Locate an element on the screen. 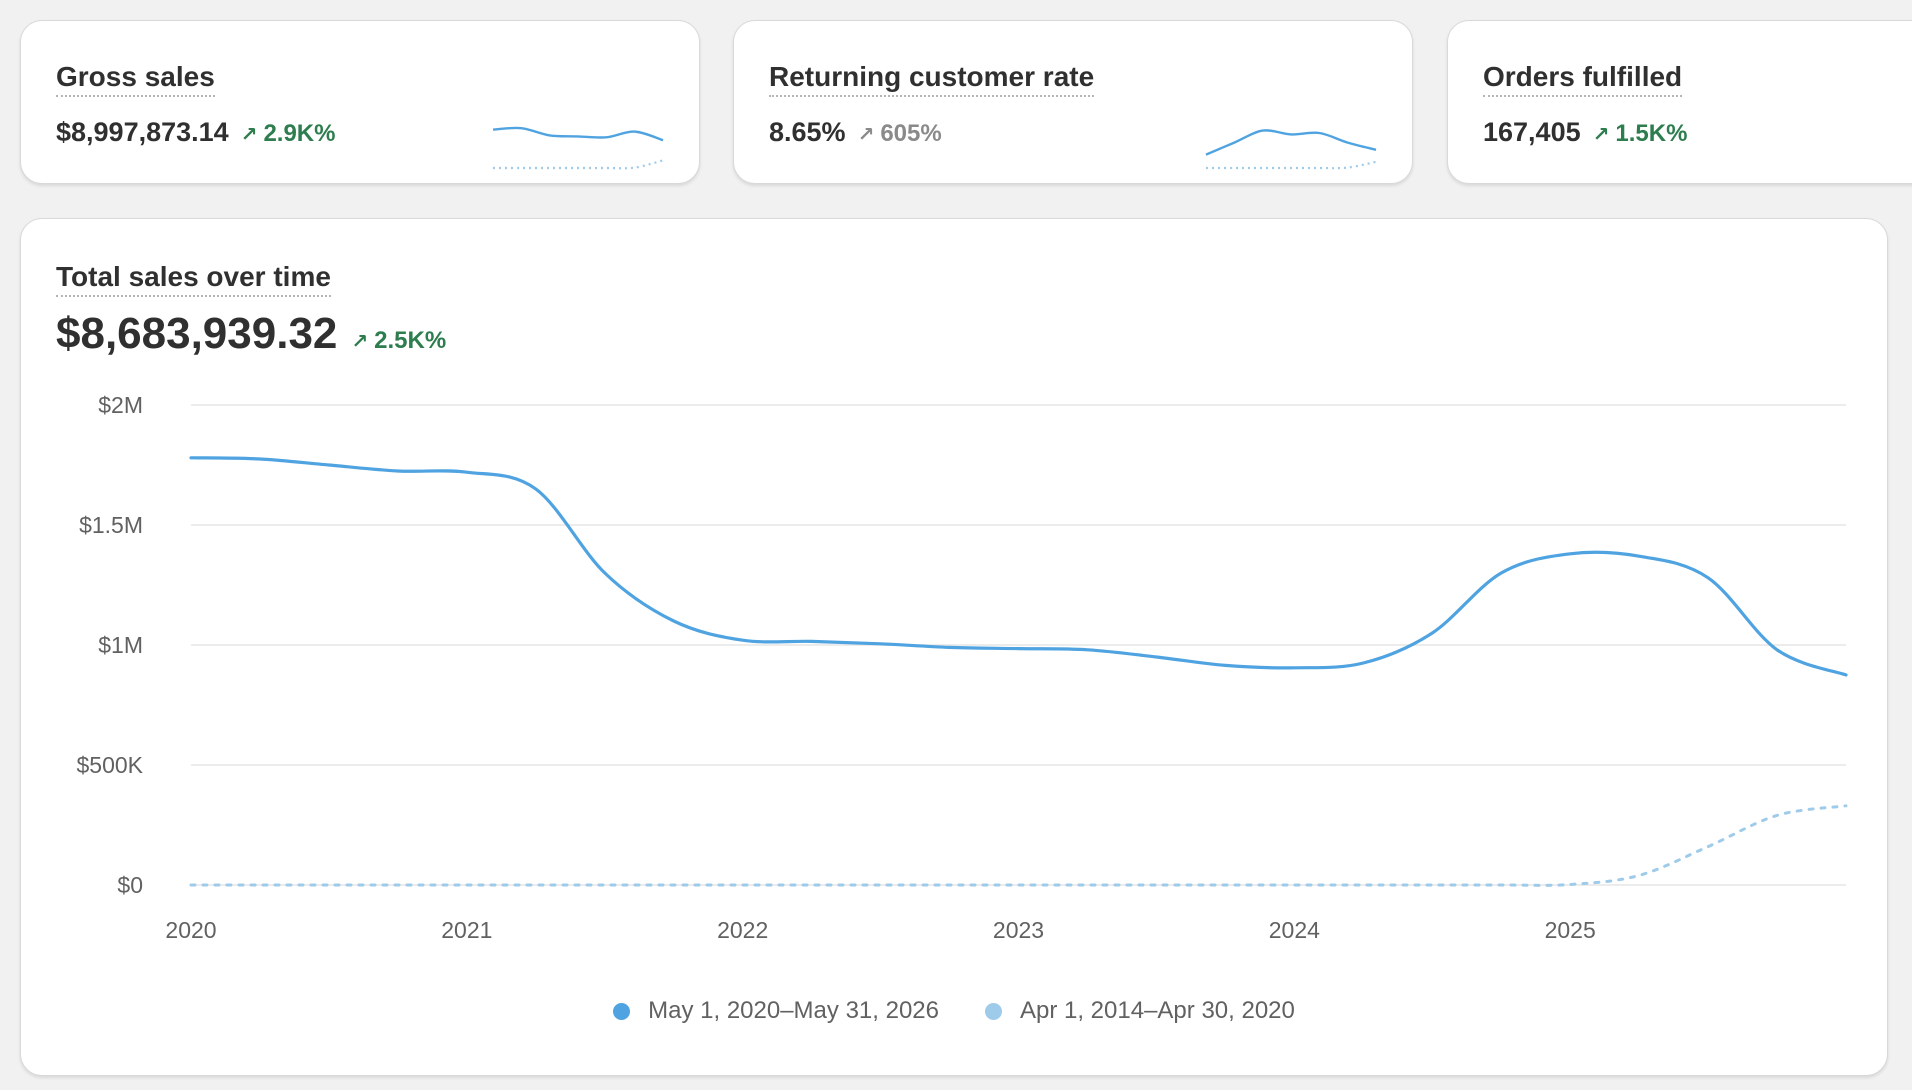 This screenshot has width=1912, height=1090. delta-badge: ↗ 2.9K% is located at coordinates (288, 134).